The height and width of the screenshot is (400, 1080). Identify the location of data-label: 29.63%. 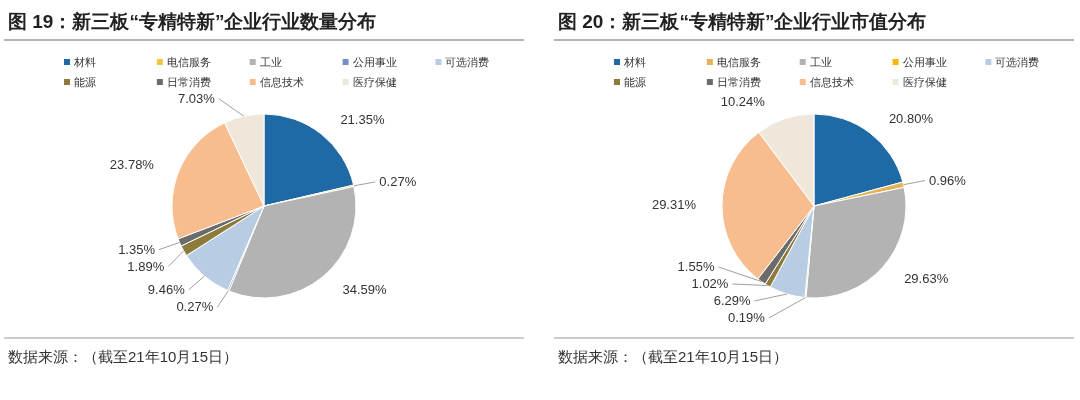
(926, 279).